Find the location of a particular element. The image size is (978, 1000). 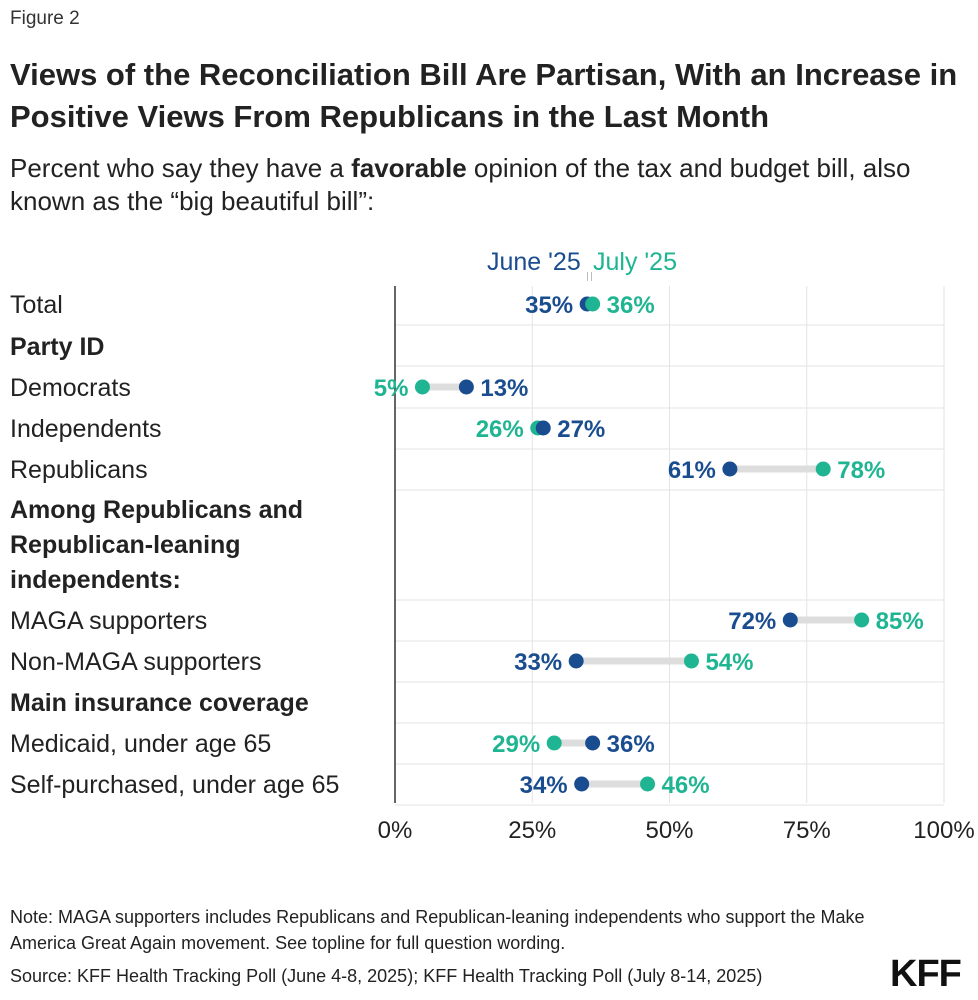

legend-june: June '25 is located at coordinates (534, 262).